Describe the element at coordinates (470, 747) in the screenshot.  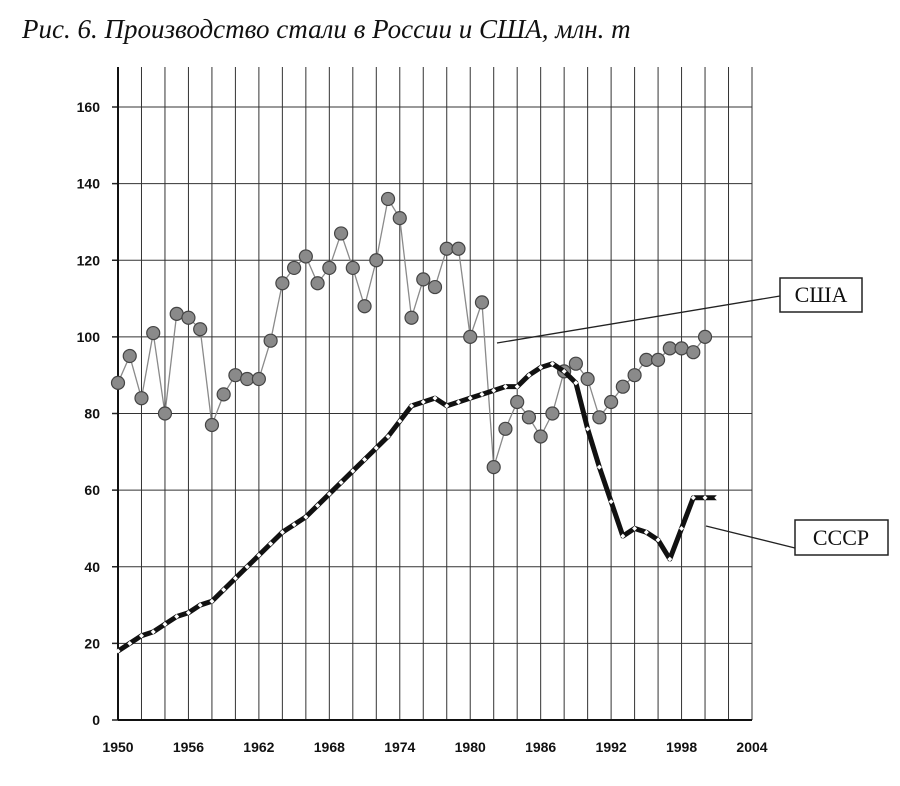
I see `x-tick-label: 1980` at that location.